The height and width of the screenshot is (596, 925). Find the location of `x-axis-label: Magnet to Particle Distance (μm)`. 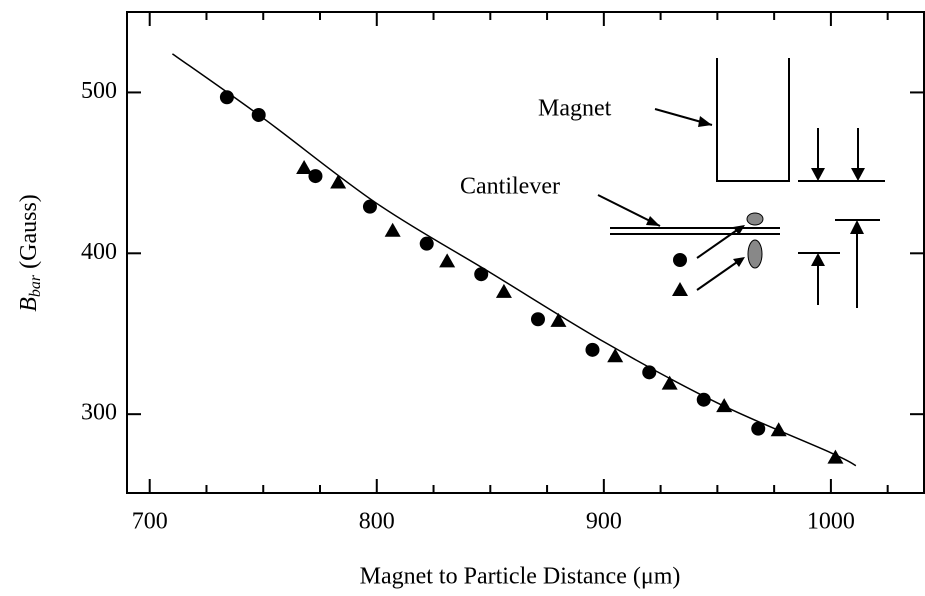

x-axis-label: Magnet to Particle Distance (μm) is located at coordinates (520, 577).